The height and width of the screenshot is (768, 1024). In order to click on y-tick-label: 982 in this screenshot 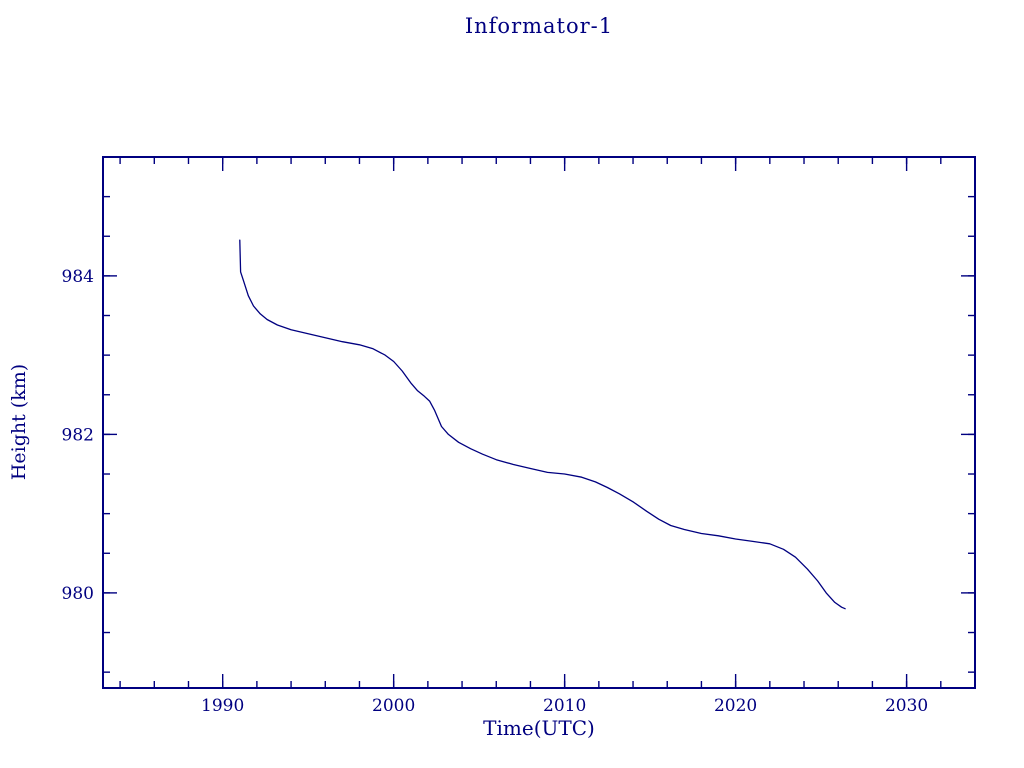, I will do `click(78, 435)`.